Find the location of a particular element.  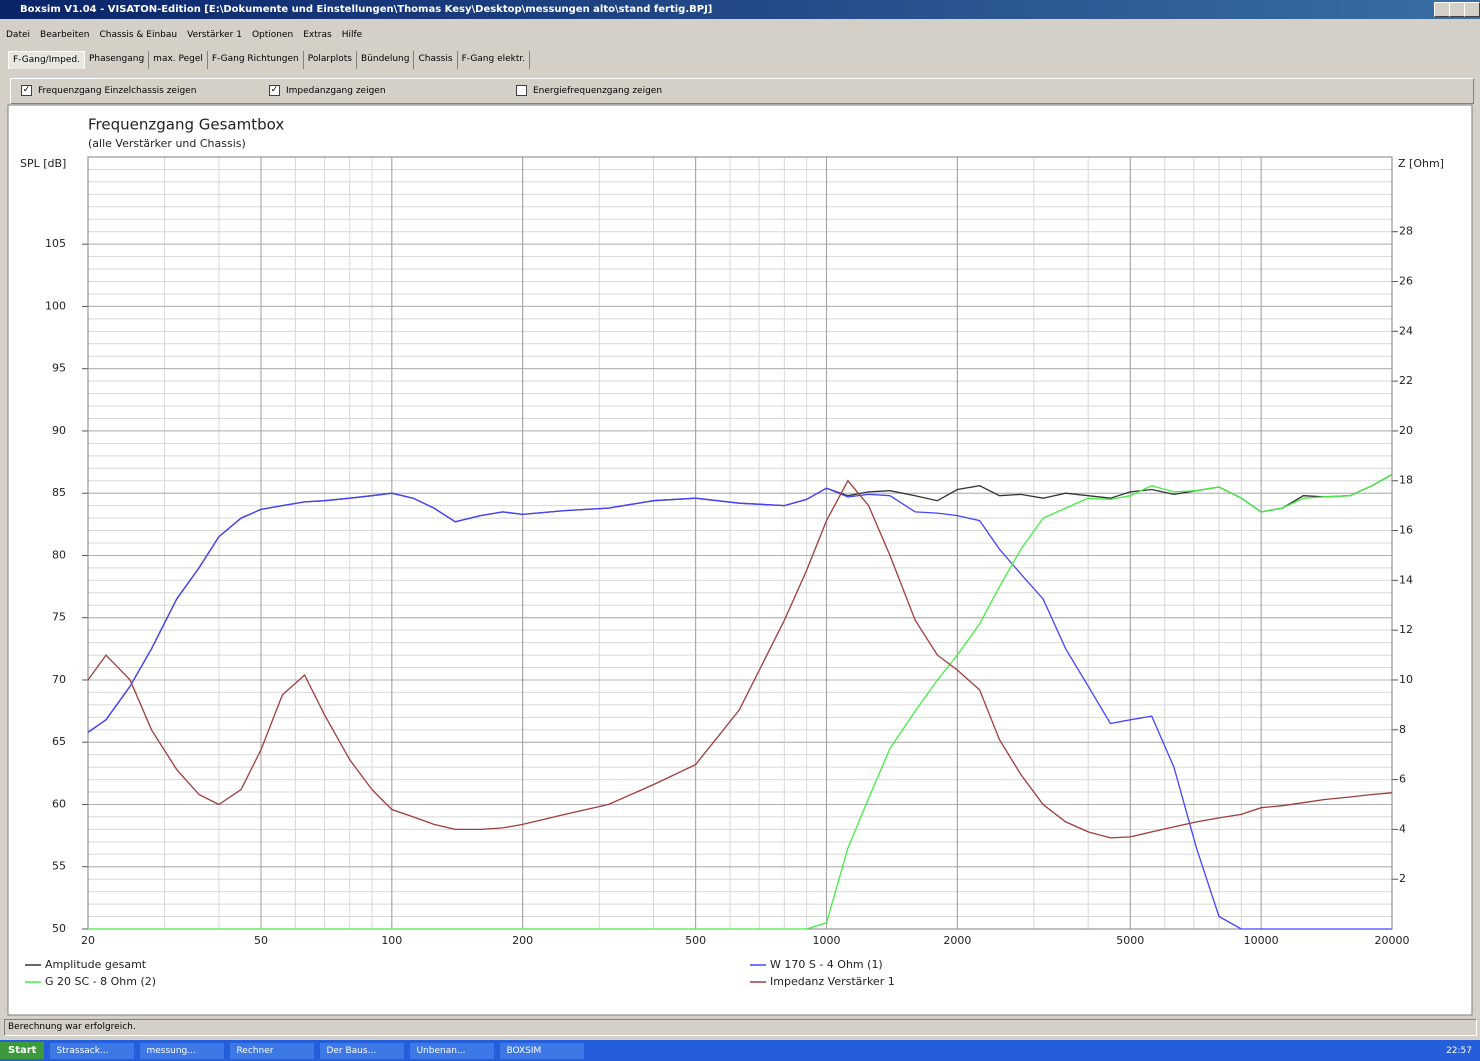

y2-tick-label: 28 is located at coordinates (1406, 231).